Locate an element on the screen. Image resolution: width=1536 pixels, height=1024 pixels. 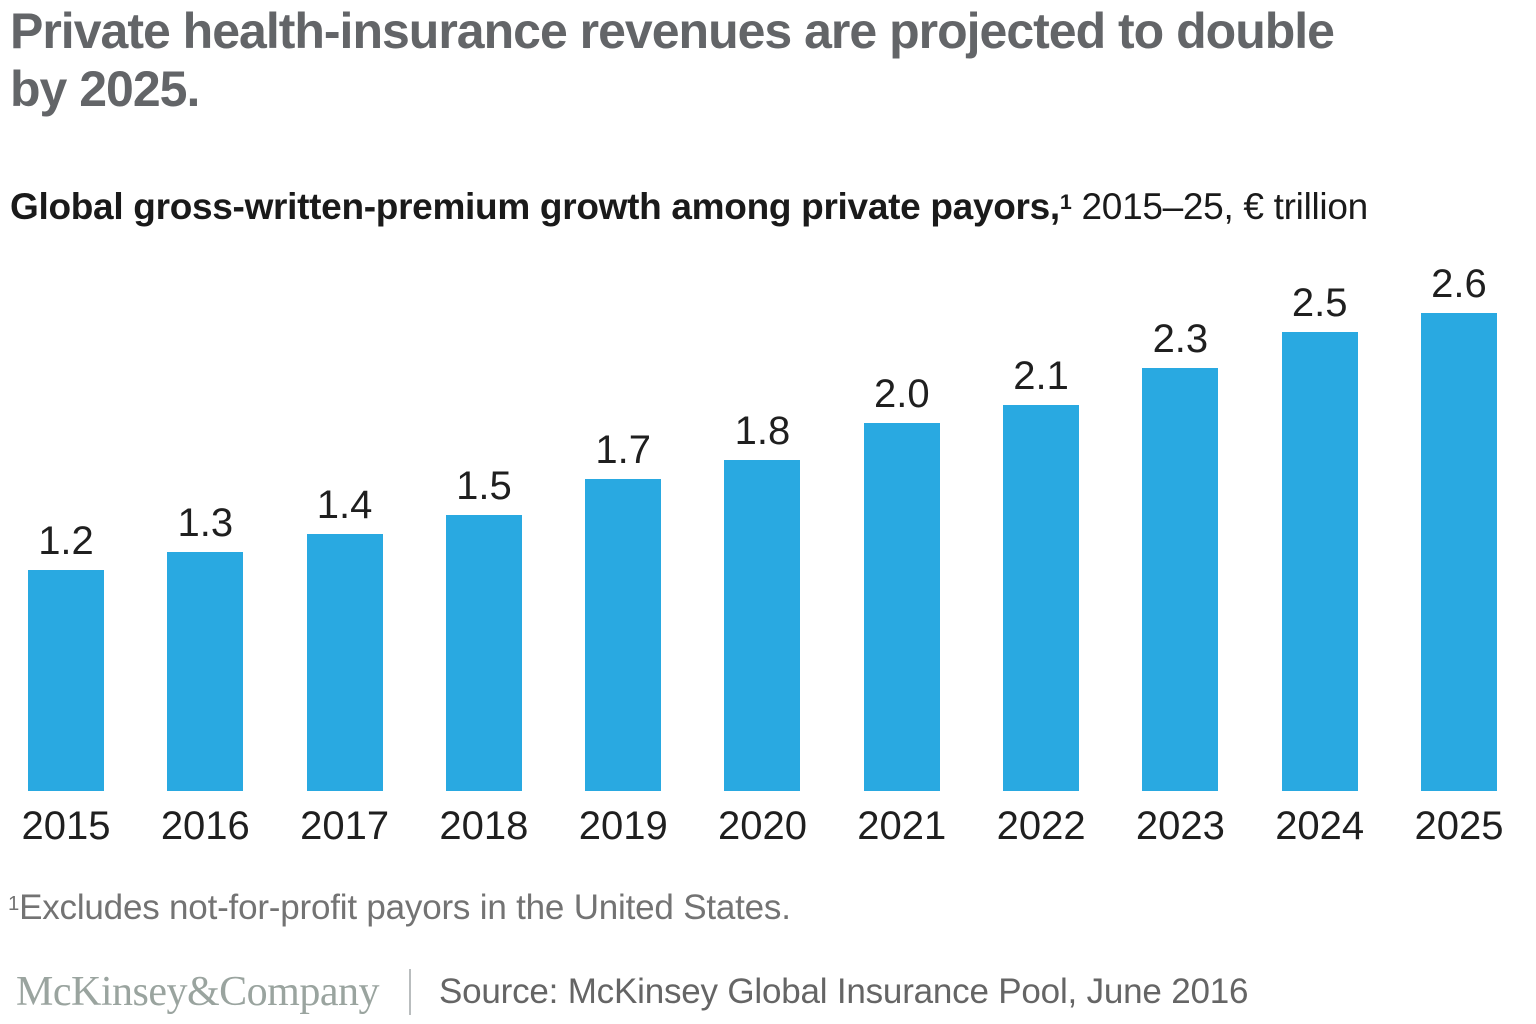
bar-year-label: 2021 is located at coordinates (902, 826).